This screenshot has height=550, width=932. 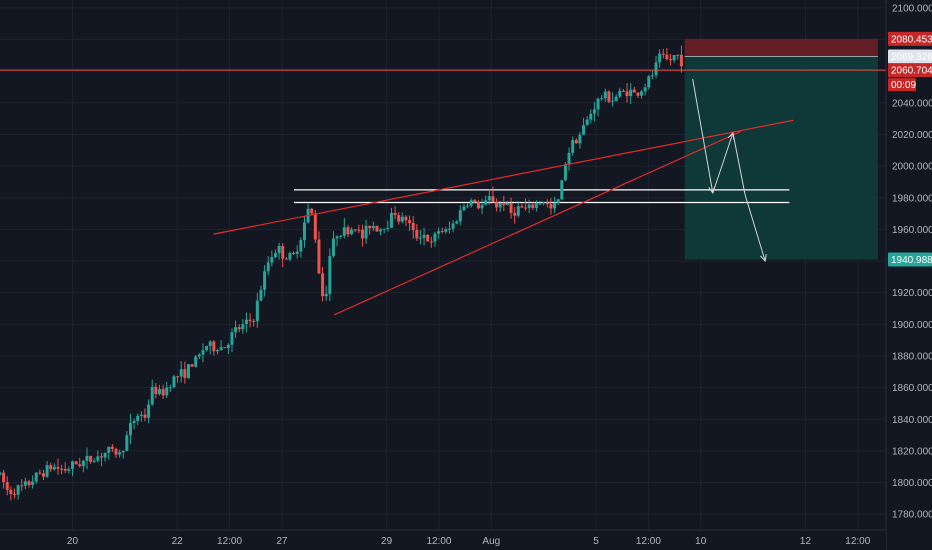 What do you see at coordinates (912, 325) in the screenshot?
I see `y-tick-label-6: 1900.000` at bounding box center [912, 325].